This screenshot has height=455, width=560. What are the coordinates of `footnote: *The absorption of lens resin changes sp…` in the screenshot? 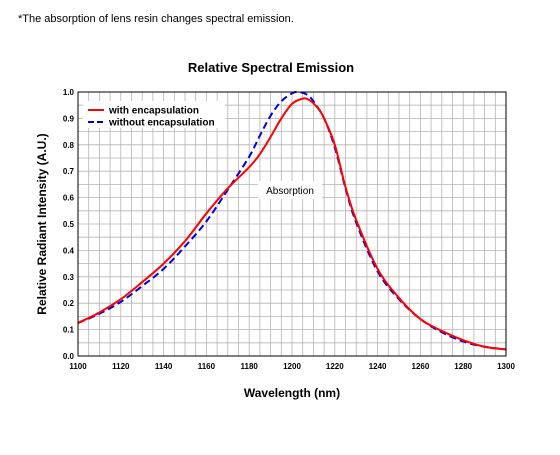 It's located at (156, 19).